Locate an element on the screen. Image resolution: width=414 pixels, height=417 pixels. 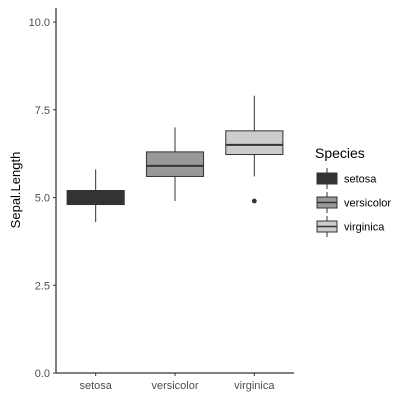
x-ticks: setosa versicolor virginica is located at coordinates (177, 382).